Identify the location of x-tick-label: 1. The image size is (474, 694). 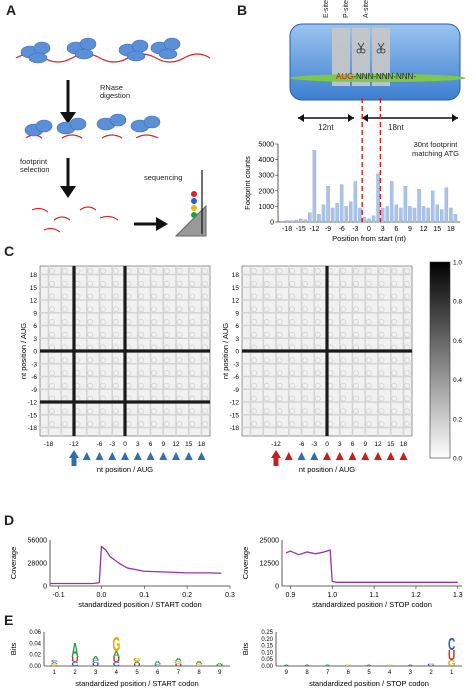
(452, 673).